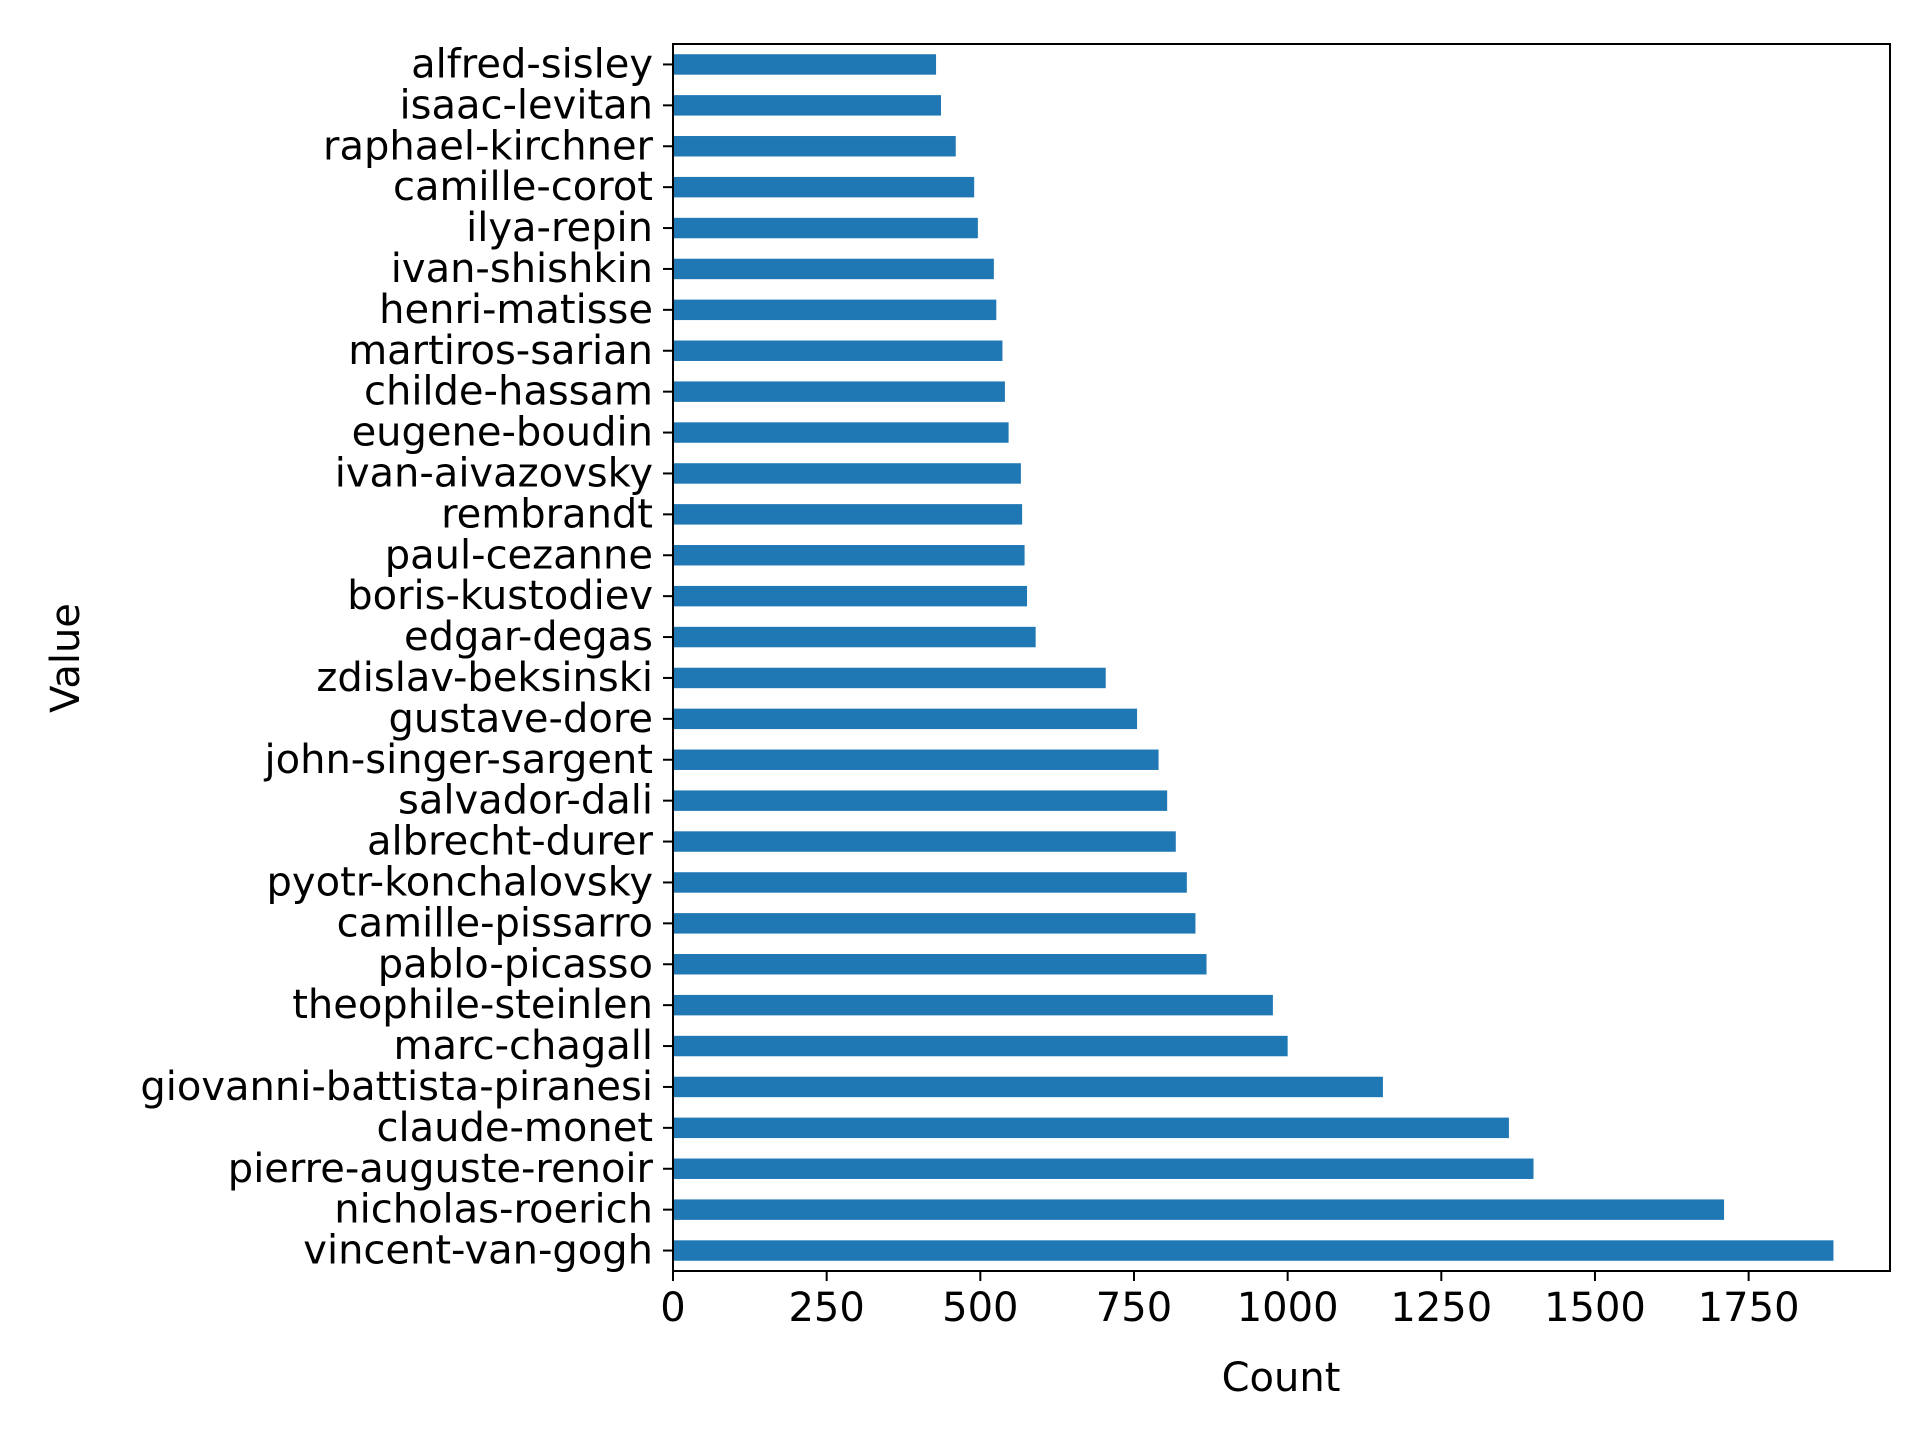 The image size is (1920, 1440). What do you see at coordinates (824, 187) in the screenshot?
I see `bar-camille-corot` at bounding box center [824, 187].